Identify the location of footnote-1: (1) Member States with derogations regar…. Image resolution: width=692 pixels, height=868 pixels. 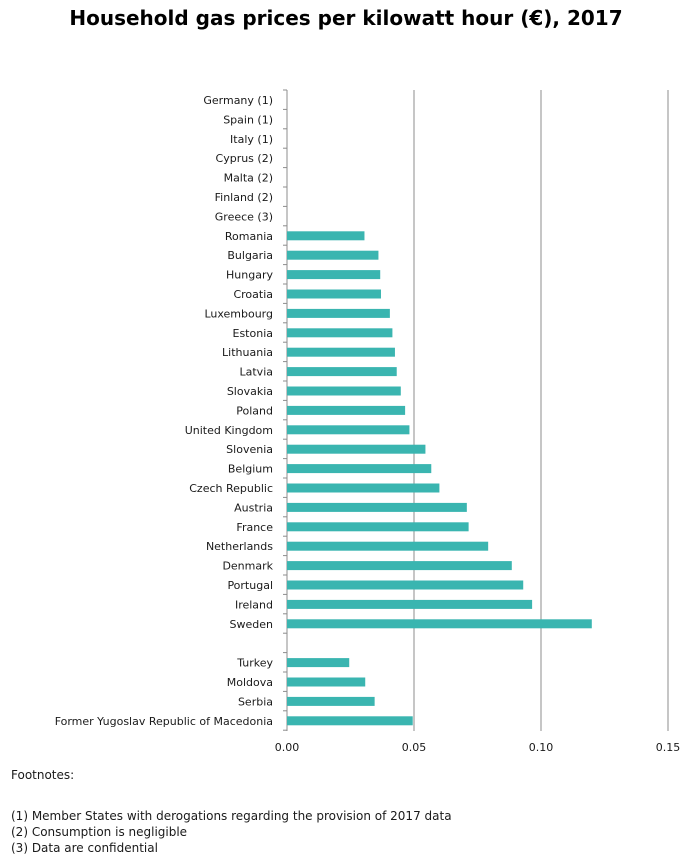
(231, 816).